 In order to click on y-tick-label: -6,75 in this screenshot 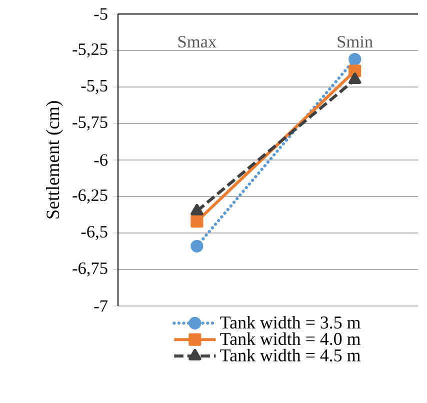, I will do `click(90, 269)`.